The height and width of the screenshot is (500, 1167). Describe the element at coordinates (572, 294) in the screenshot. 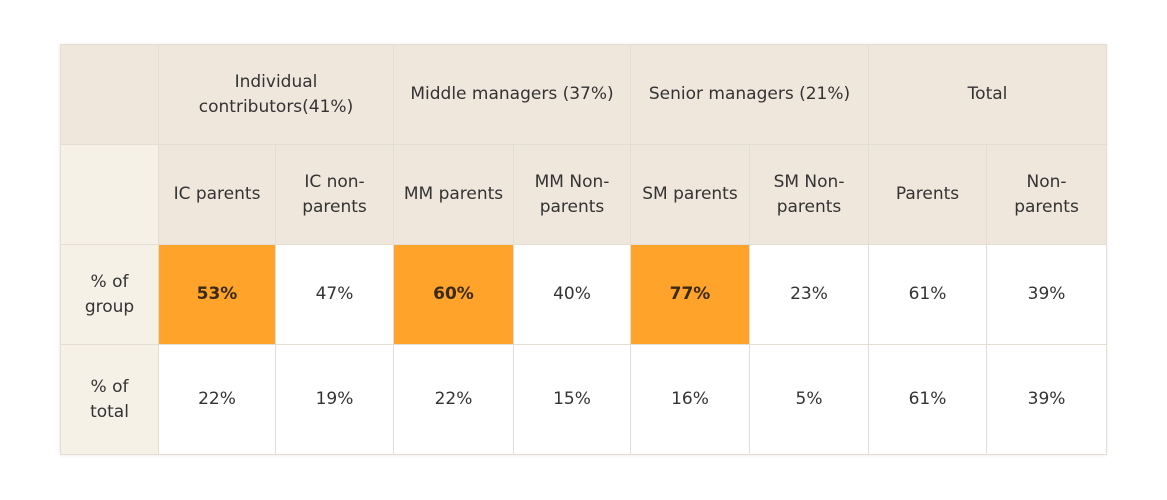

I see `table-cell: 40%` at that location.